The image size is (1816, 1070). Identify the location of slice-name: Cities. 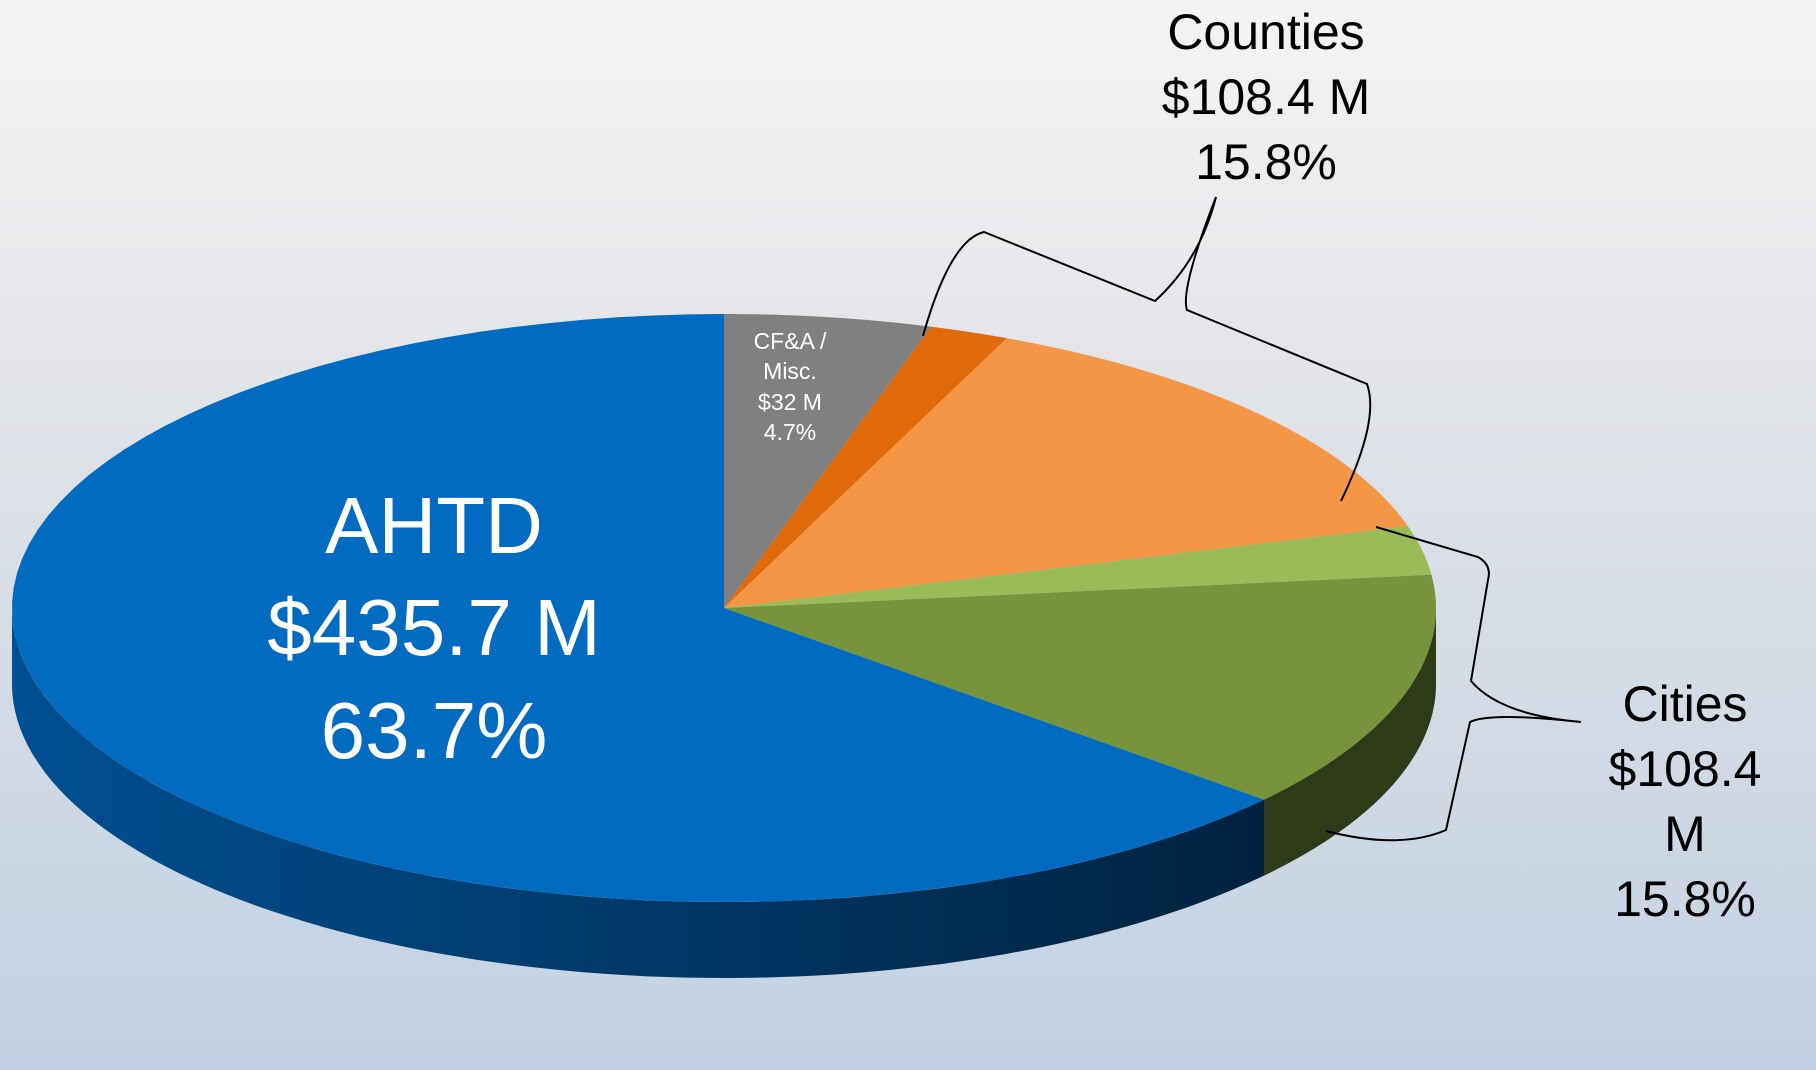
(1685, 704).